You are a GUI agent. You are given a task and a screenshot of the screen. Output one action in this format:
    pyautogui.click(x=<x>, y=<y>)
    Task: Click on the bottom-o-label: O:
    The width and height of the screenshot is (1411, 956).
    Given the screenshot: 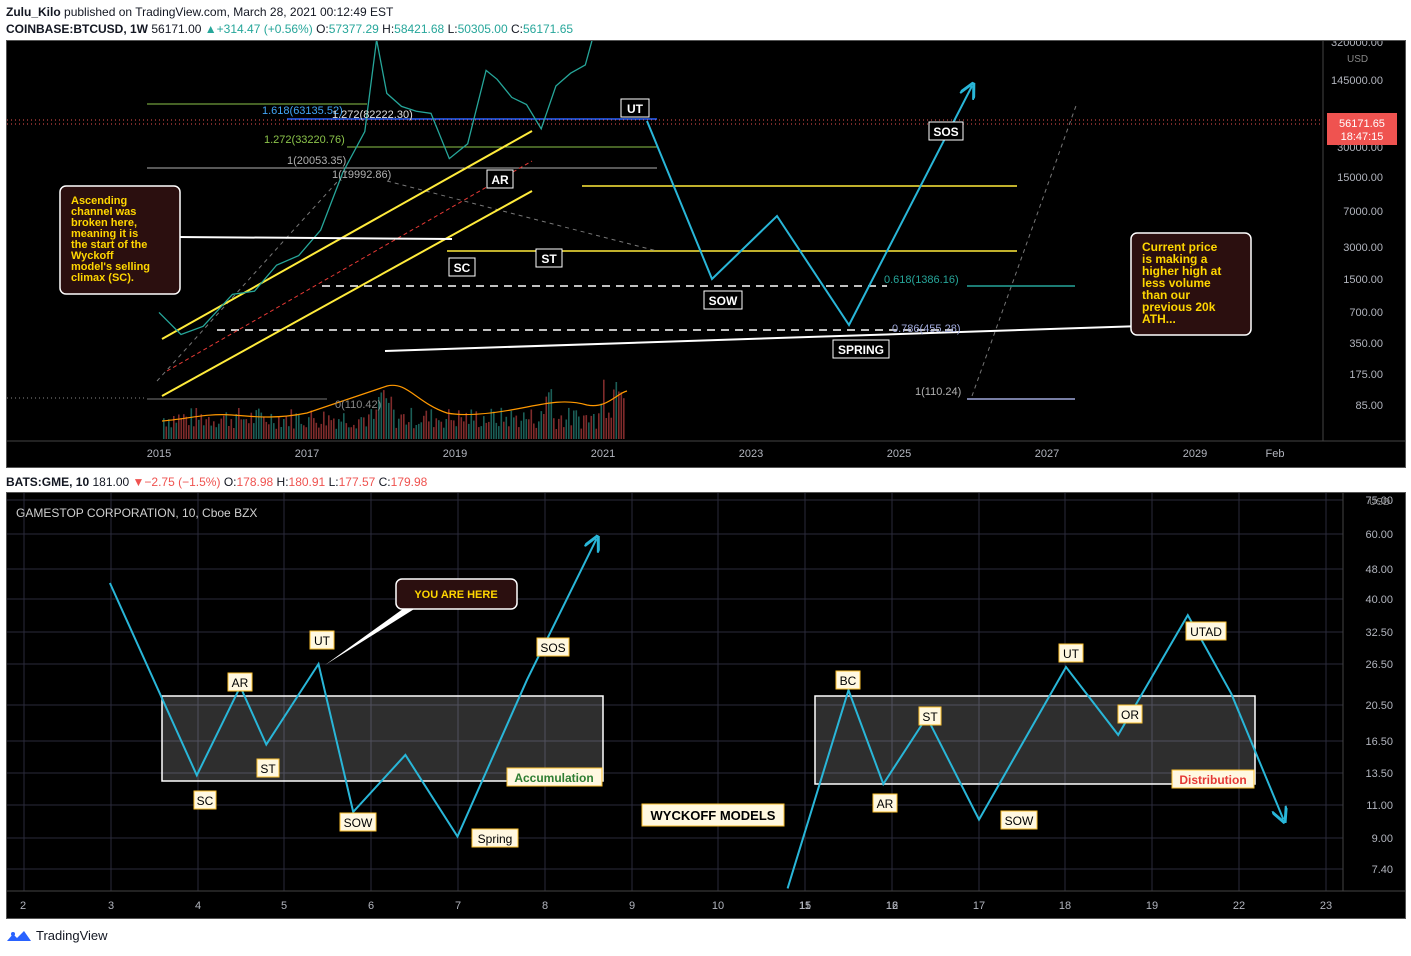 What is the action you would take?
    pyautogui.click(x=230, y=482)
    